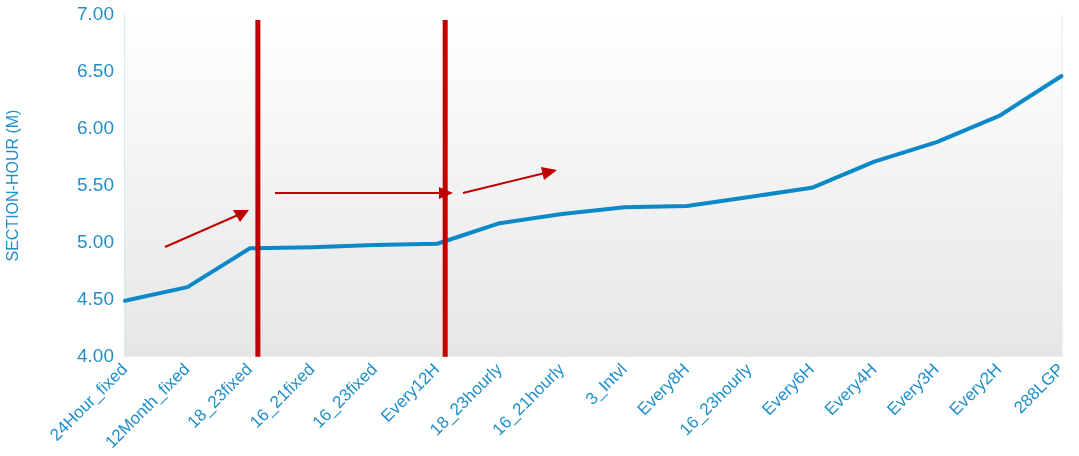  Describe the element at coordinates (95, 13) in the screenshot. I see `y-tick-label: 7.00` at that location.